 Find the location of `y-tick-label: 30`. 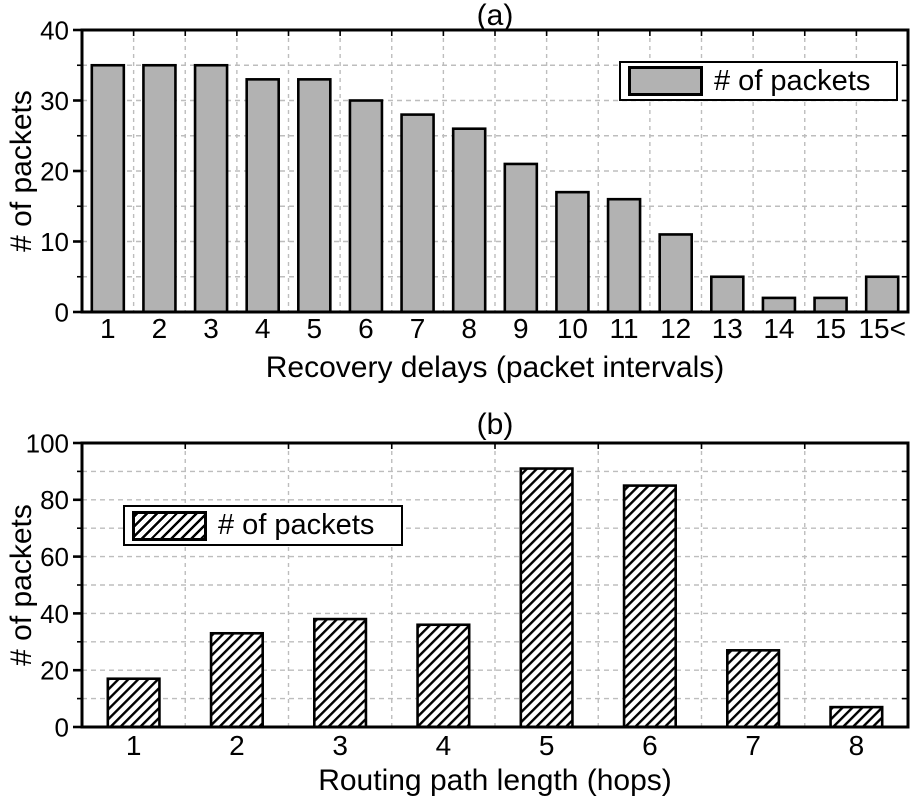

y-tick-label: 30 is located at coordinates (54, 101).